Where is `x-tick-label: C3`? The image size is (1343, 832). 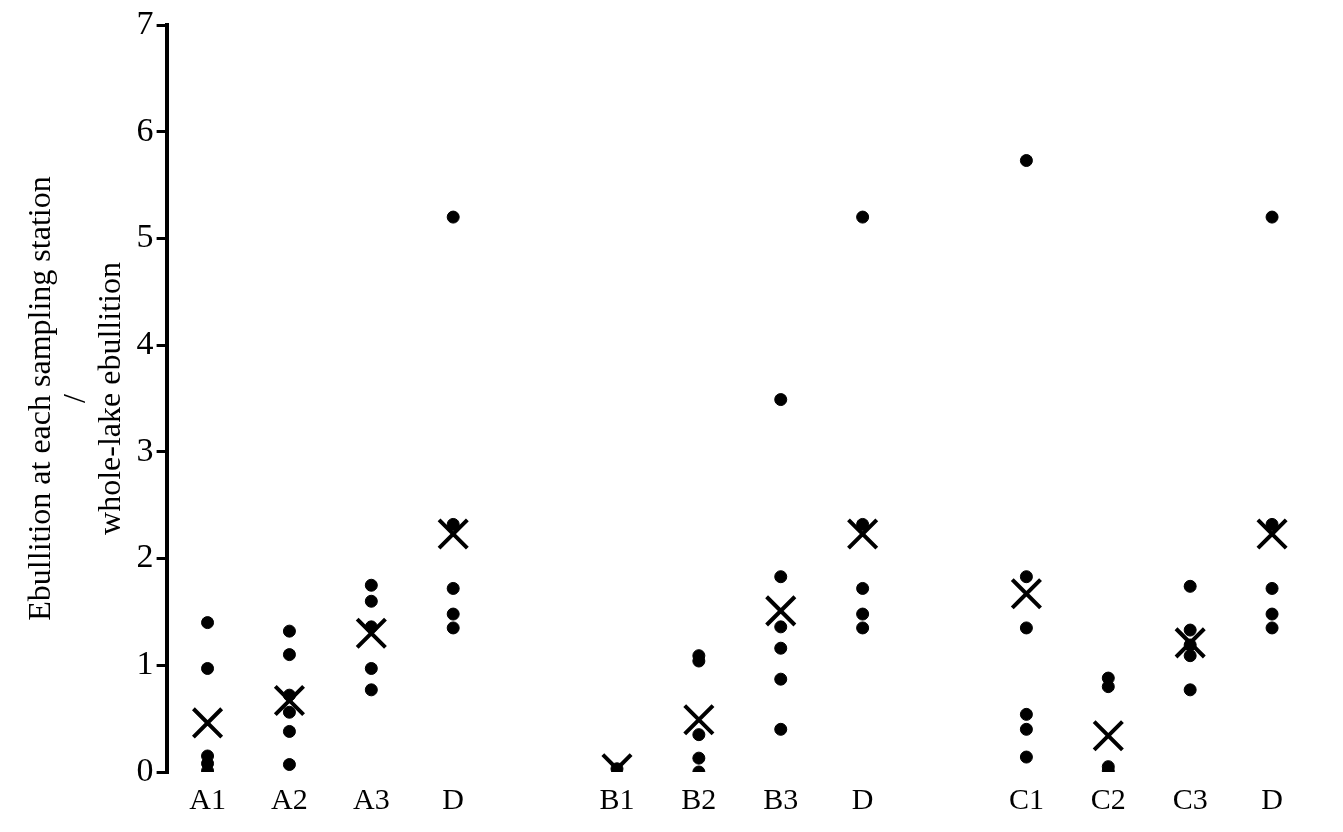 x-tick-label: C3 is located at coordinates (1190, 798).